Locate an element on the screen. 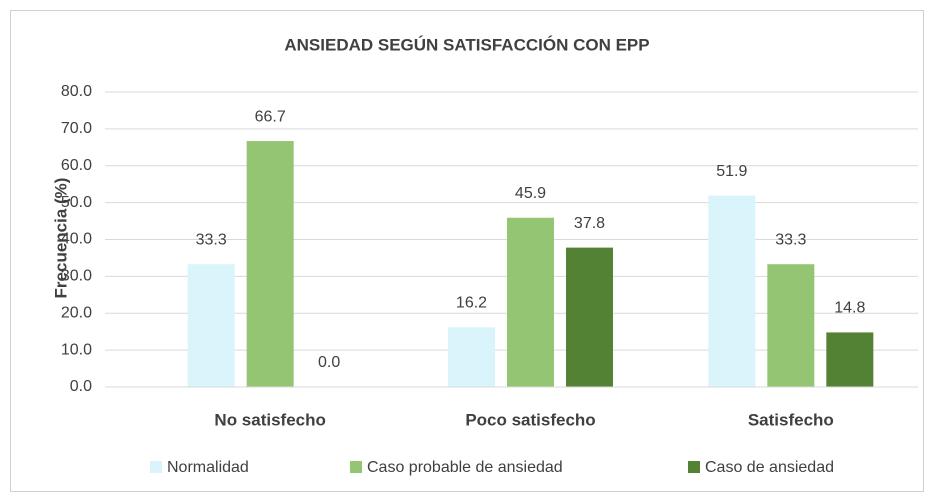 The height and width of the screenshot is (501, 934). legend-label: Caso probable de ansiedad is located at coordinates (465, 467).